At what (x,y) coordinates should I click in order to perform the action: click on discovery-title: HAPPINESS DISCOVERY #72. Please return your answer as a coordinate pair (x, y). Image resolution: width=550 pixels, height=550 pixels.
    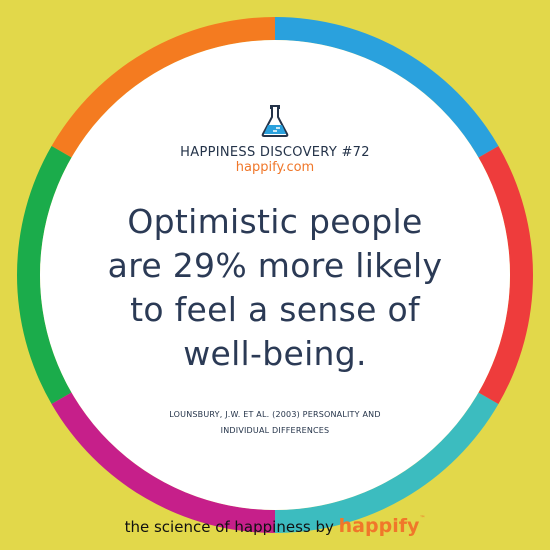
    Looking at the image, I should click on (275, 152).